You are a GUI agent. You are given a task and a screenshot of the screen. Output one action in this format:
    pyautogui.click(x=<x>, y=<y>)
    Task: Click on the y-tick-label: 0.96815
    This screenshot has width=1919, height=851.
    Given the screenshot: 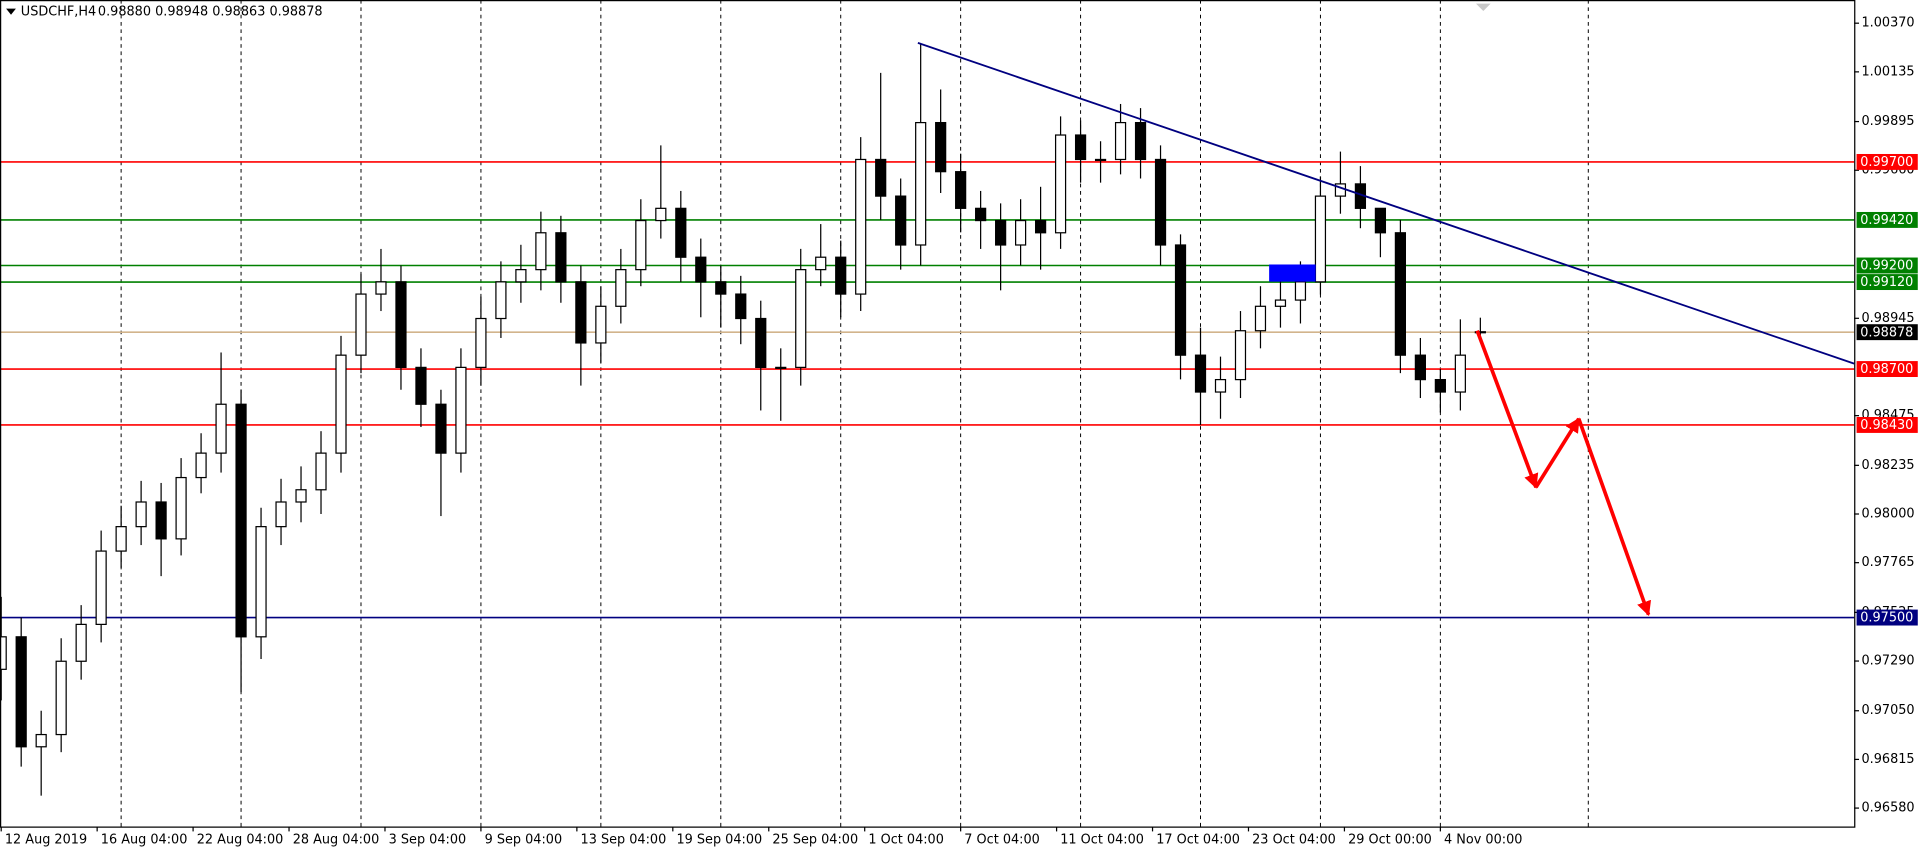 What is the action you would take?
    pyautogui.click(x=1887, y=759)
    